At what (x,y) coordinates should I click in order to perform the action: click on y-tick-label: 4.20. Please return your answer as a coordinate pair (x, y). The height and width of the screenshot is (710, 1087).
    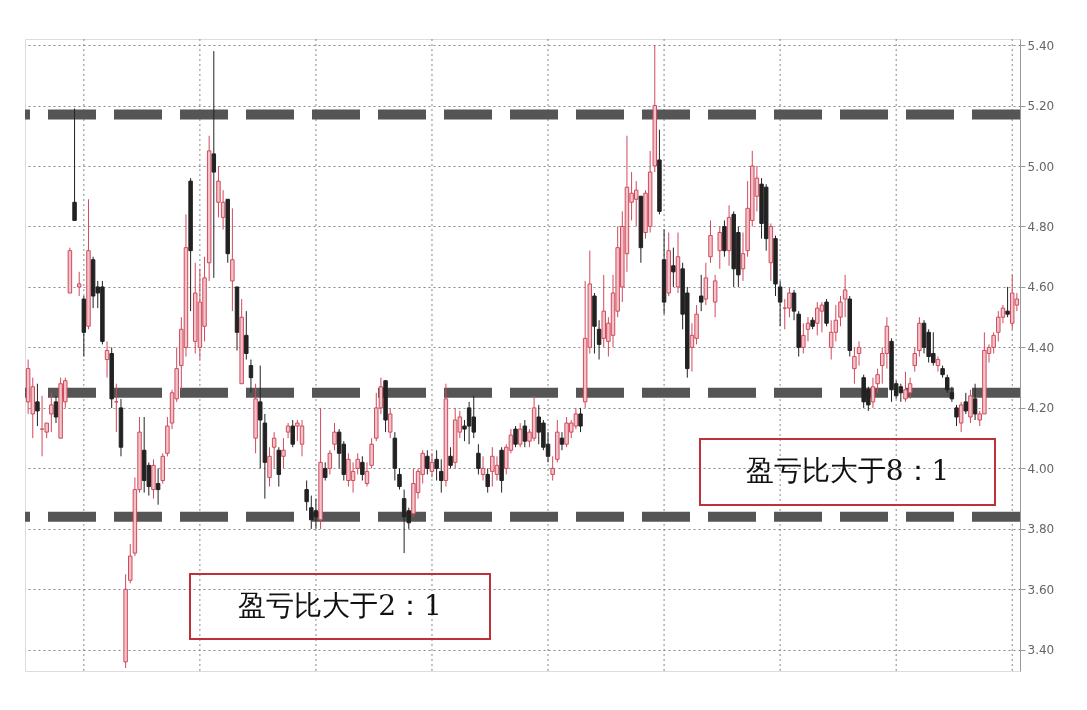
    Looking at the image, I should click on (1041, 408).